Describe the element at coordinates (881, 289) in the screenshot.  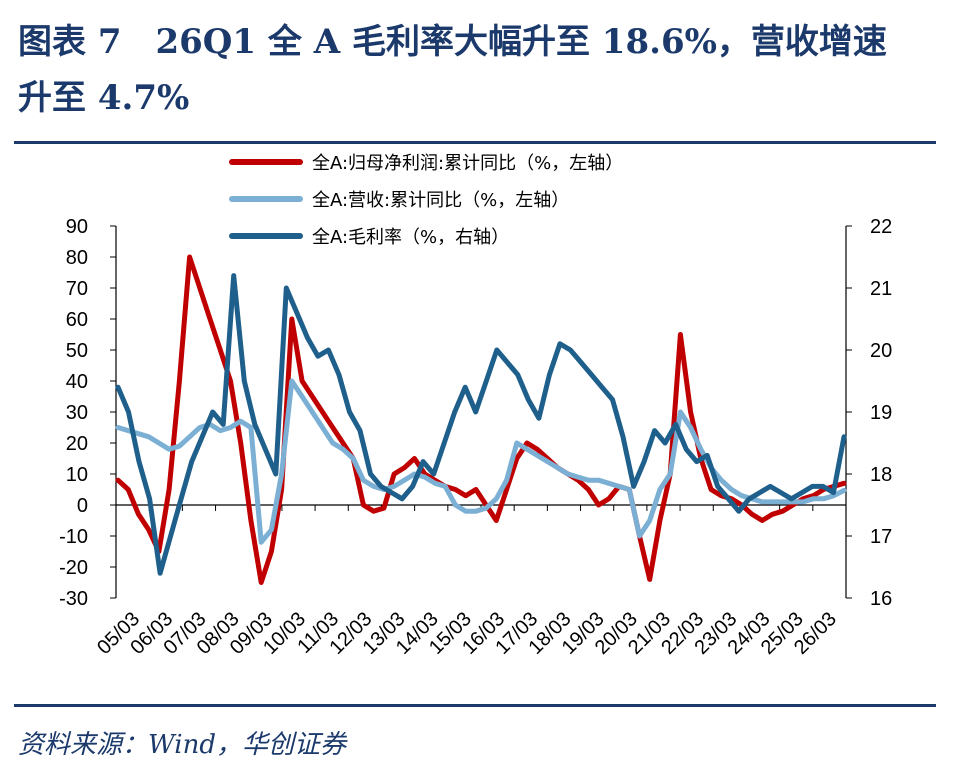
I see `right-tick-label: 21` at that location.